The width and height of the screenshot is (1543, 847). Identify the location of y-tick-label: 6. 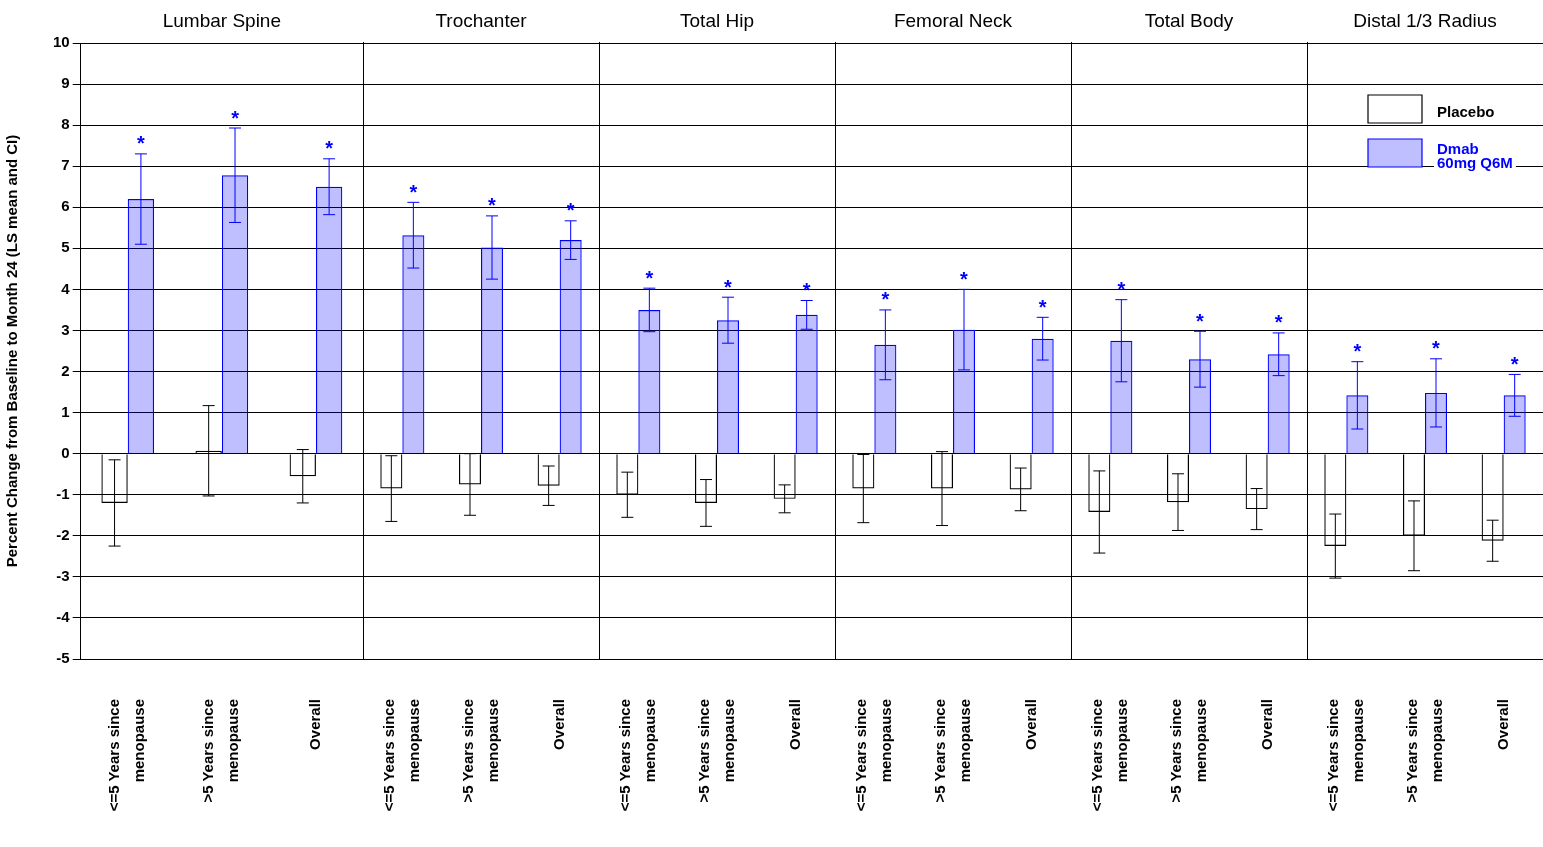
(65, 206).